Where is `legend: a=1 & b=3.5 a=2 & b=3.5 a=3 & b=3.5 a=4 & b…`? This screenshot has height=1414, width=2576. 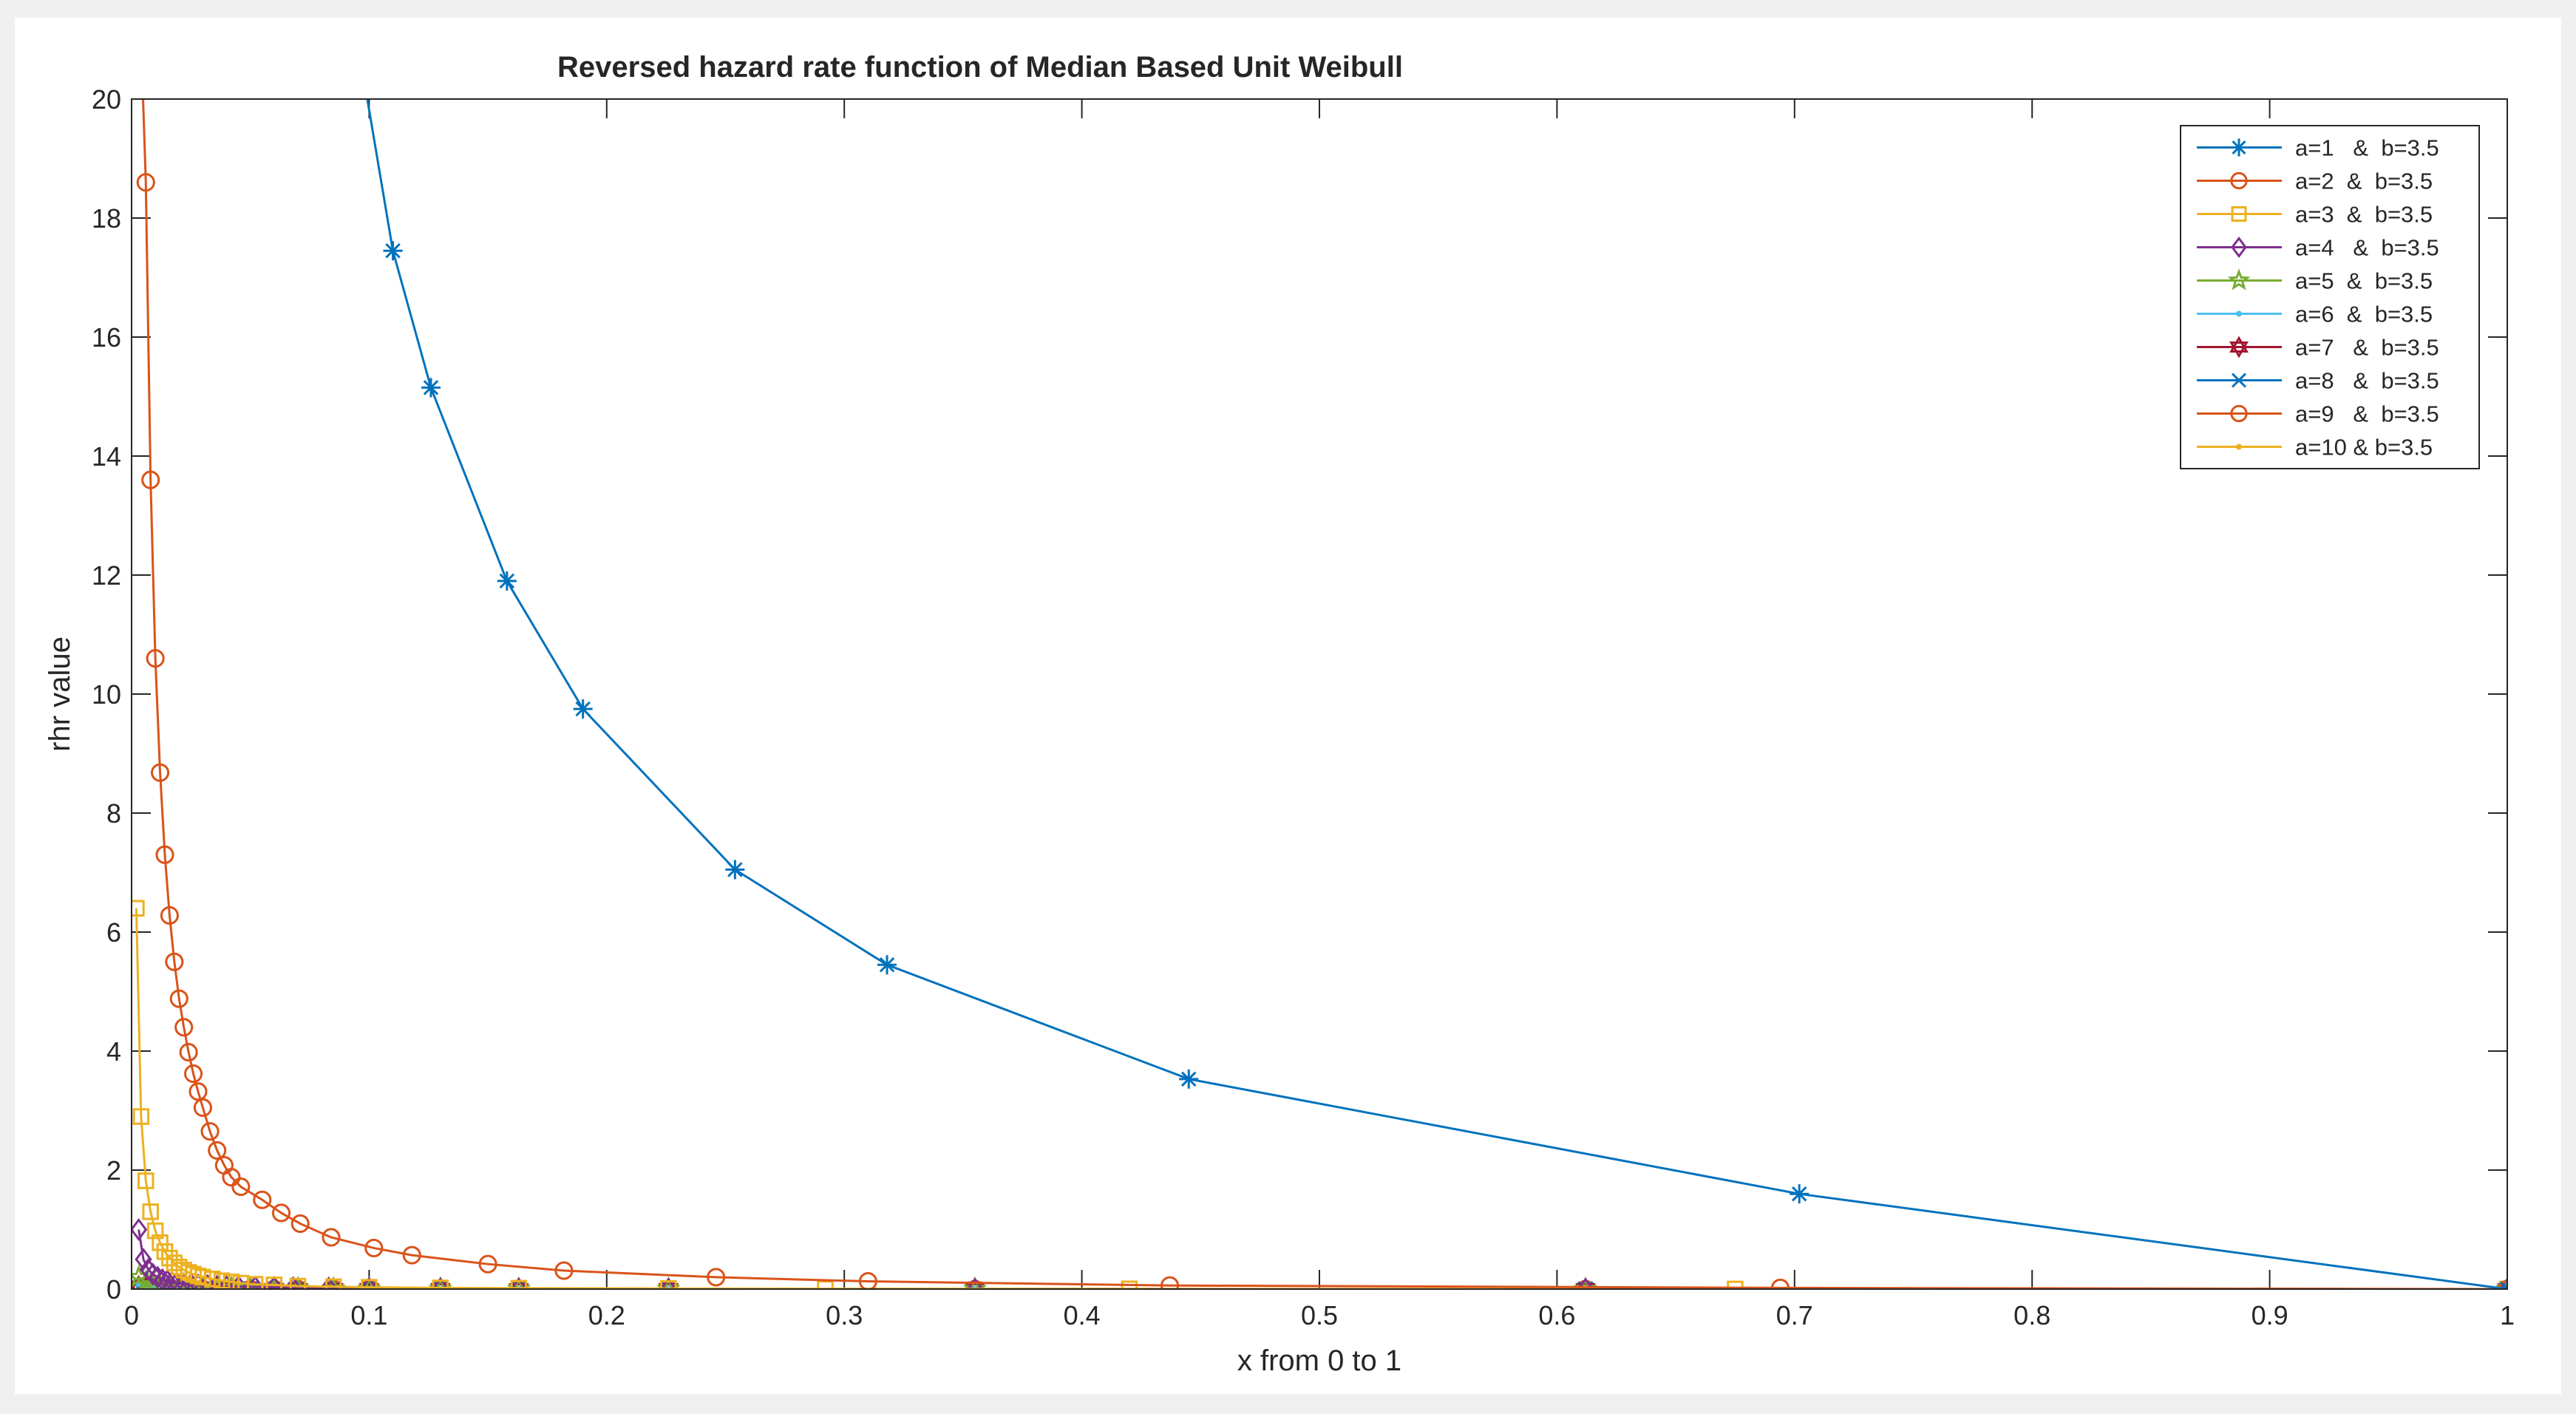 legend: a=1 & b=3.5 a=2 & b=3.5 a=3 & b=3.5 a=4 & b… is located at coordinates (2330, 297).